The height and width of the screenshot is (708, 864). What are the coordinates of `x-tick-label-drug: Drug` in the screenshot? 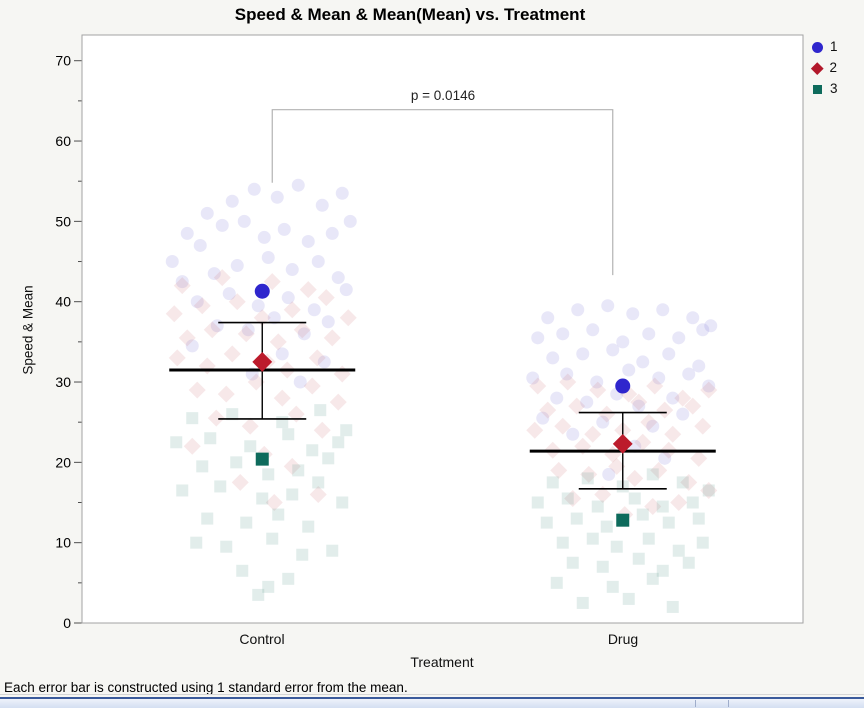 It's located at (623, 639).